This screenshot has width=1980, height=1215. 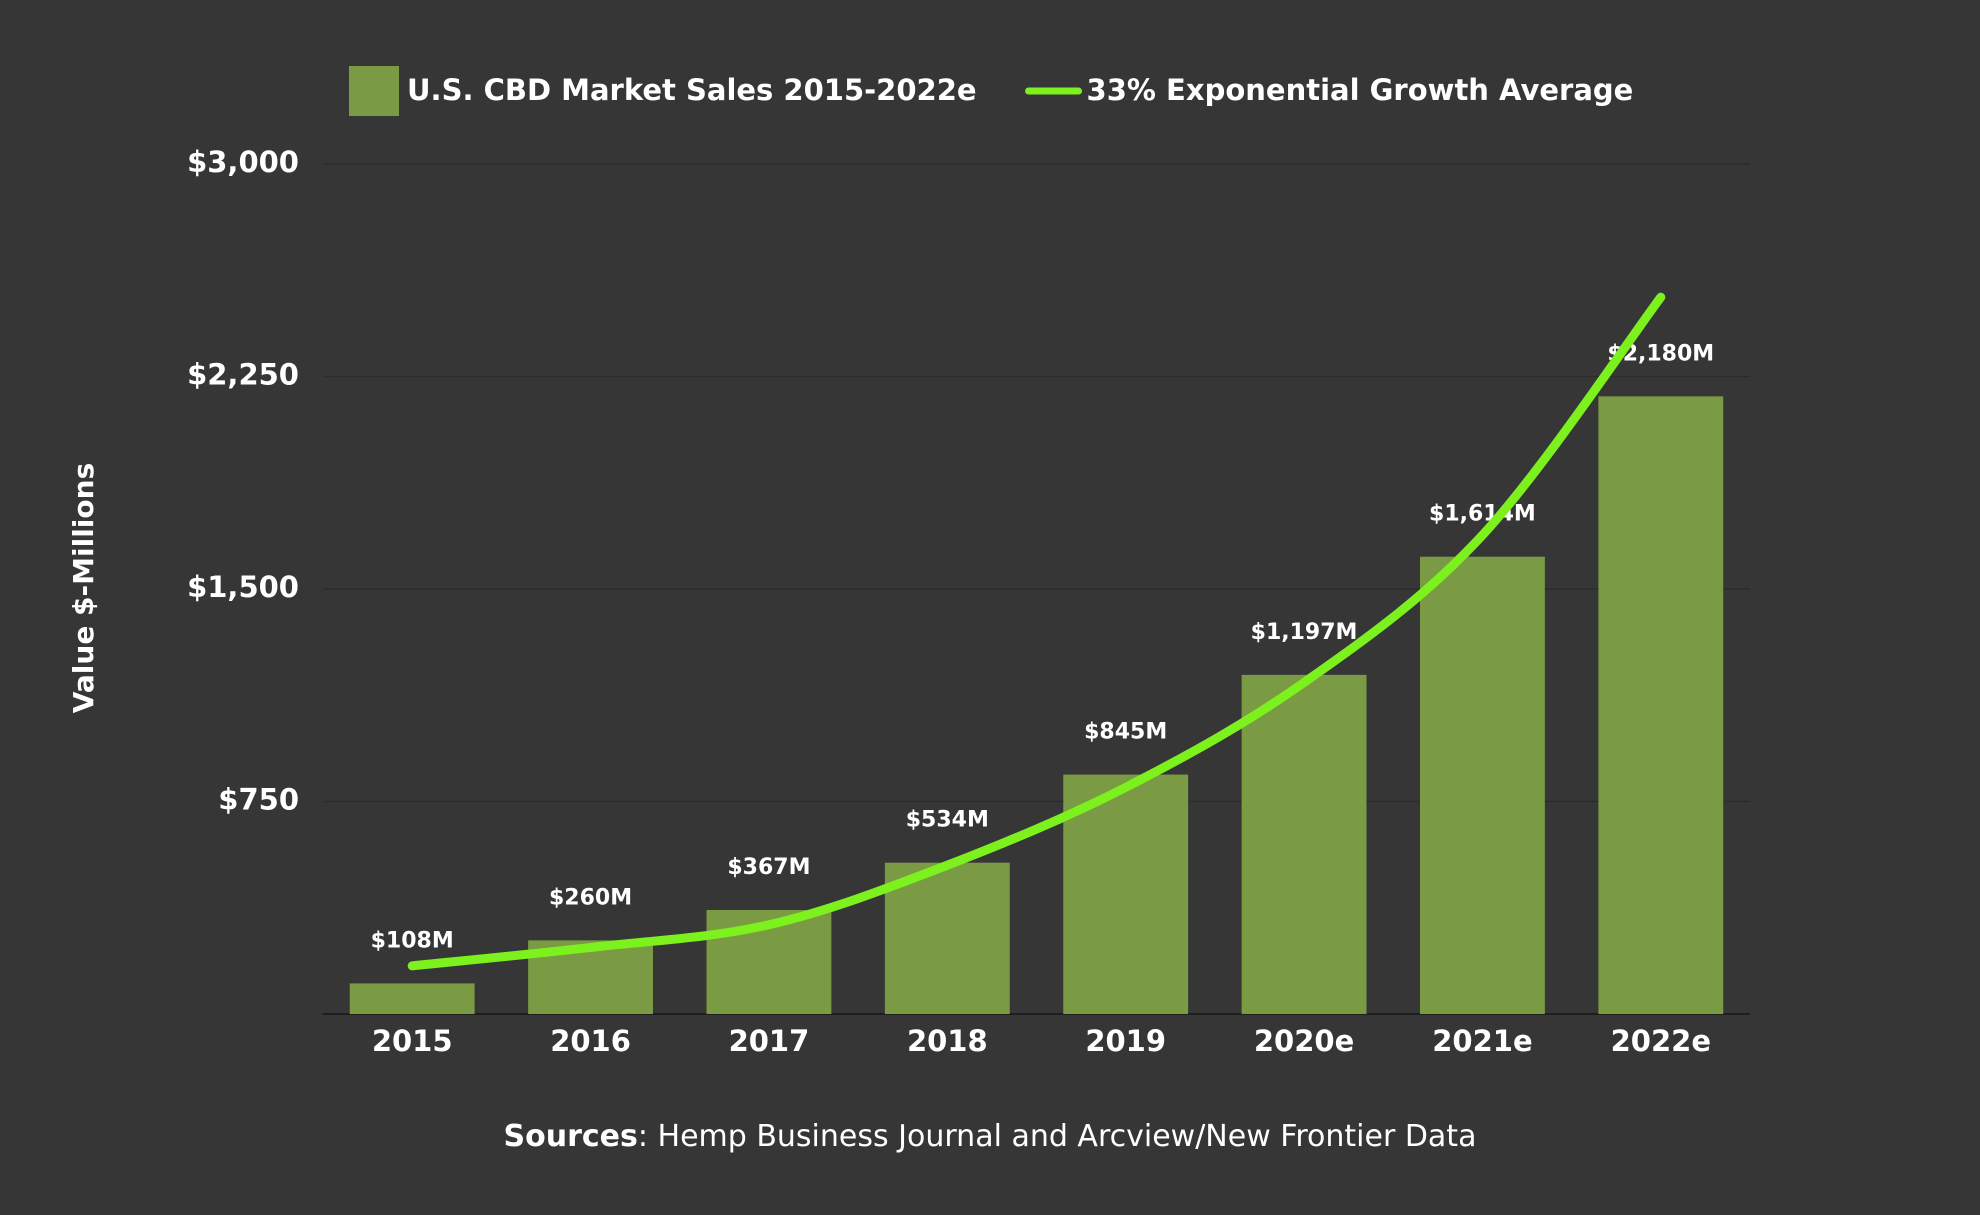 I want to click on x-tick-label: 2015, so click(x=412, y=1041).